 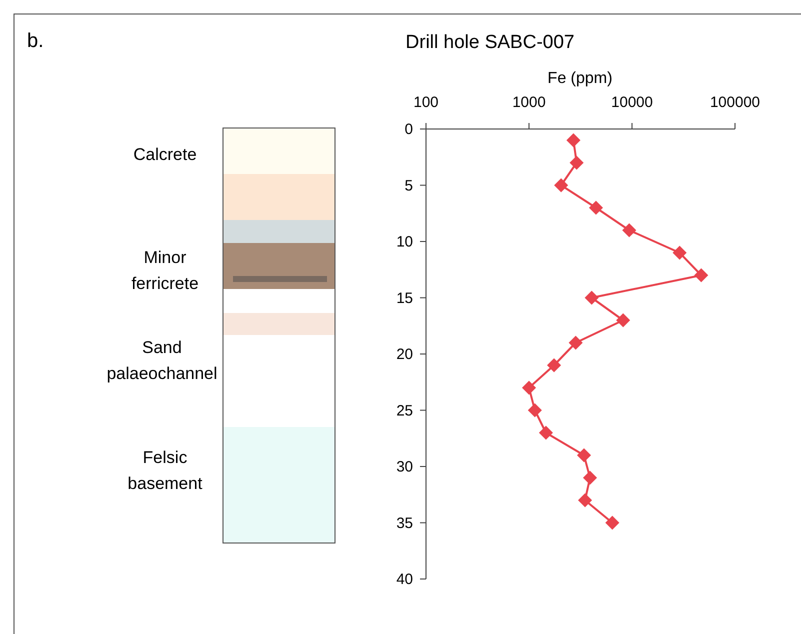 What do you see at coordinates (404, 242) in the screenshot?
I see `y-tick-label: 10` at bounding box center [404, 242].